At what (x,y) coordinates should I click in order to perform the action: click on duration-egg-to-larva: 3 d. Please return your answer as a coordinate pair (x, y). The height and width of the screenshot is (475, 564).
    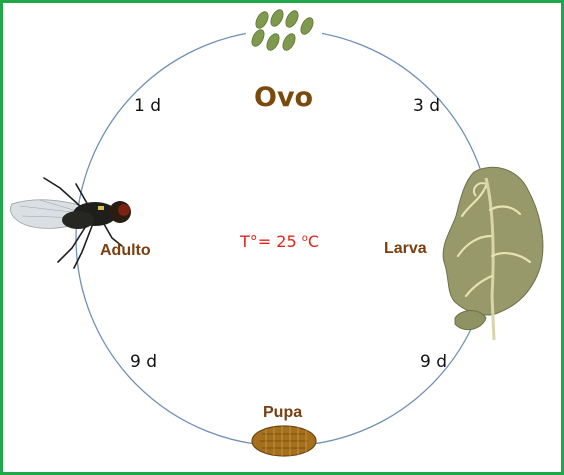
    Looking at the image, I should click on (427, 106).